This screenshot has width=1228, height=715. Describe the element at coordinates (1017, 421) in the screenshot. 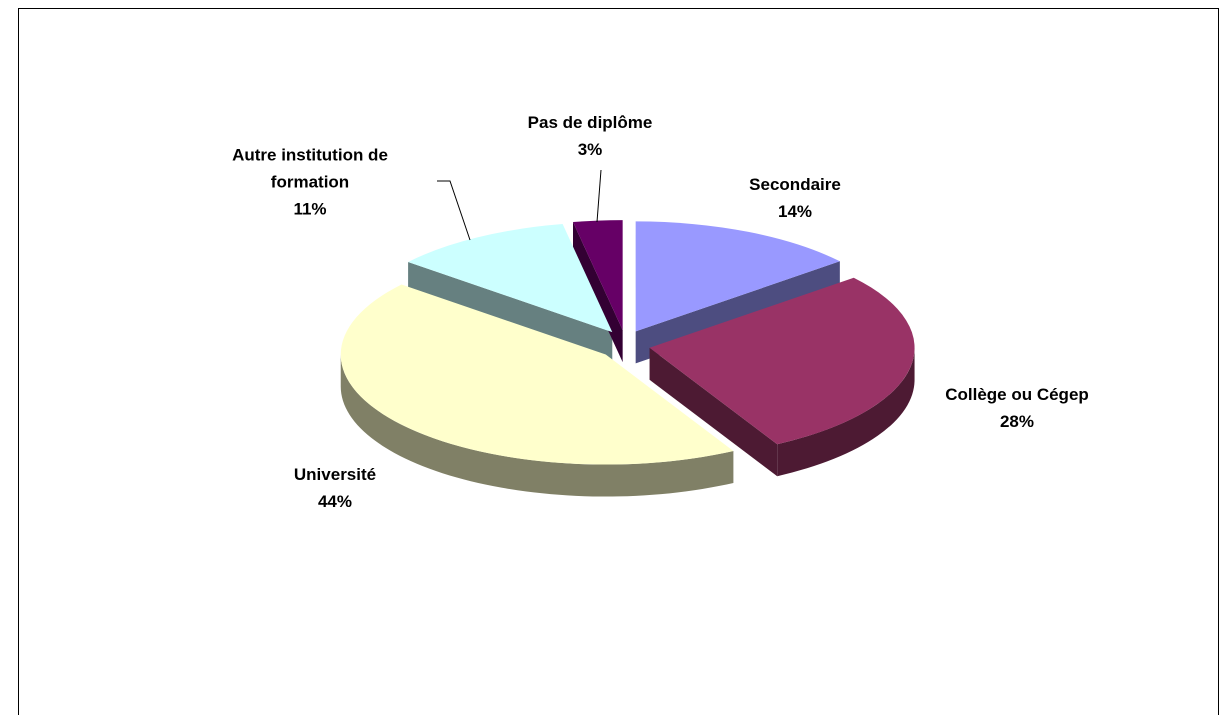

I see `value-label: 28%` at that location.